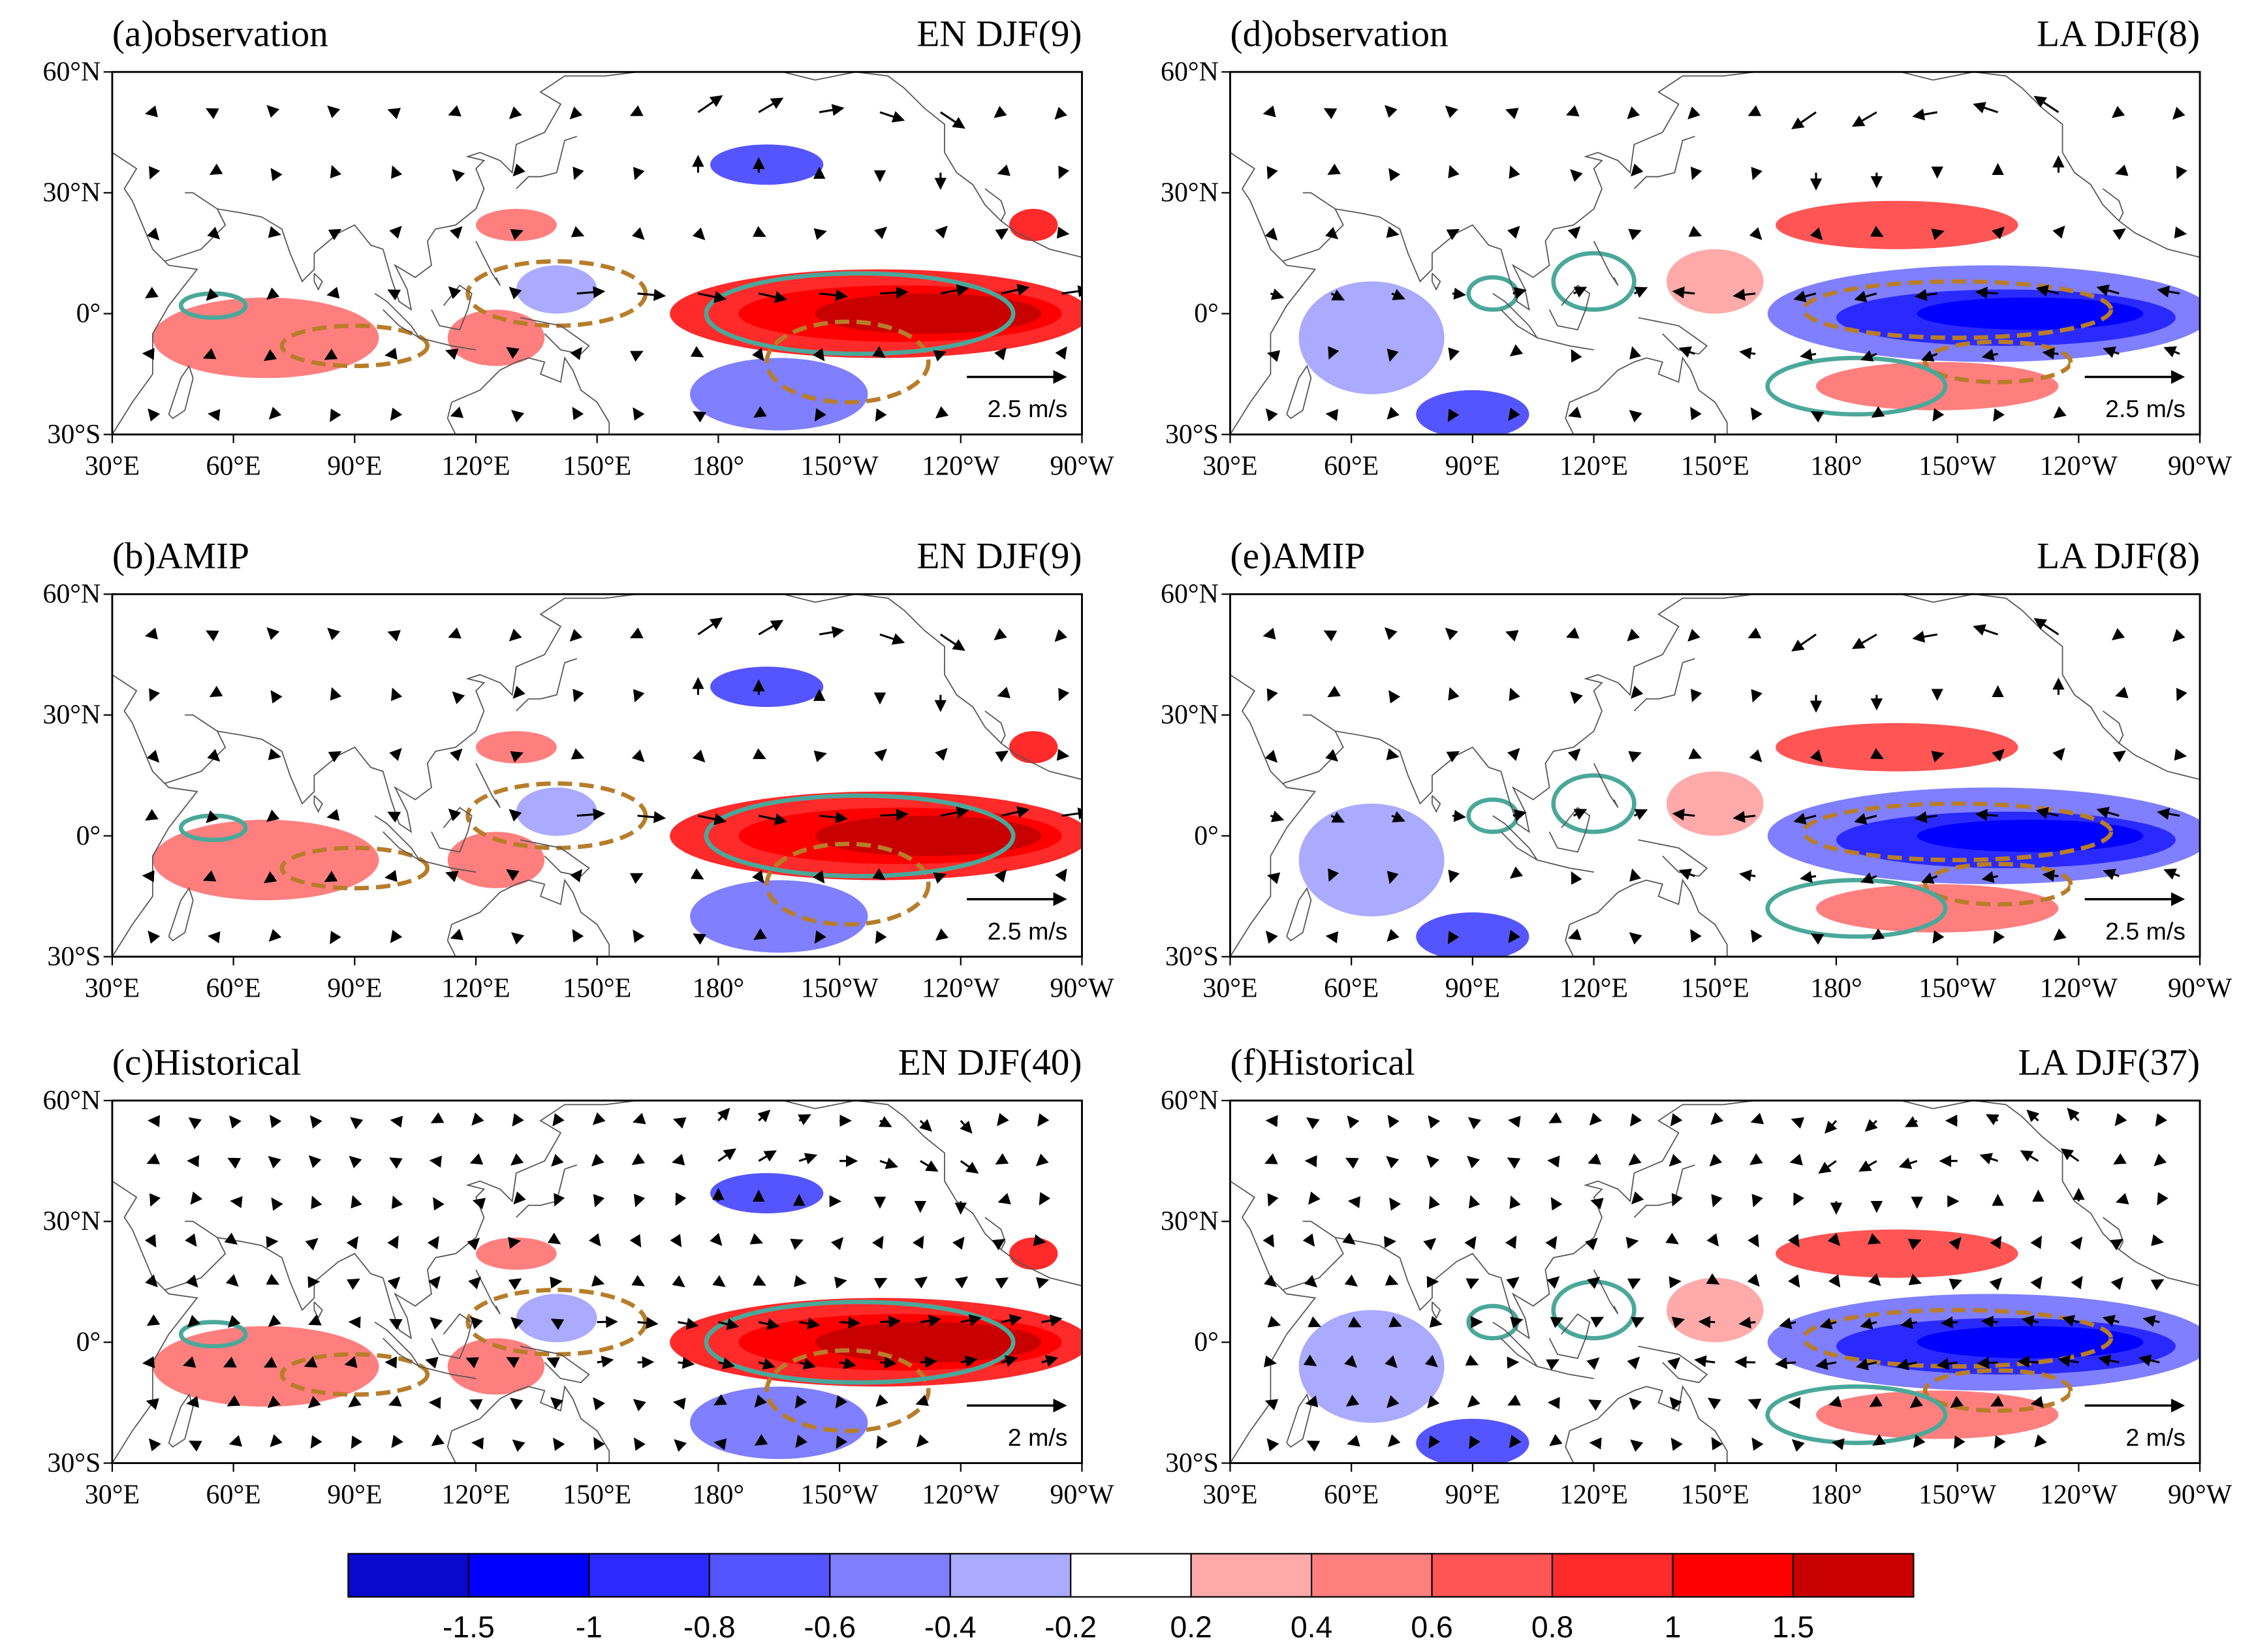  I want to click on lon-tick-label: 90°E, so click(354, 988).